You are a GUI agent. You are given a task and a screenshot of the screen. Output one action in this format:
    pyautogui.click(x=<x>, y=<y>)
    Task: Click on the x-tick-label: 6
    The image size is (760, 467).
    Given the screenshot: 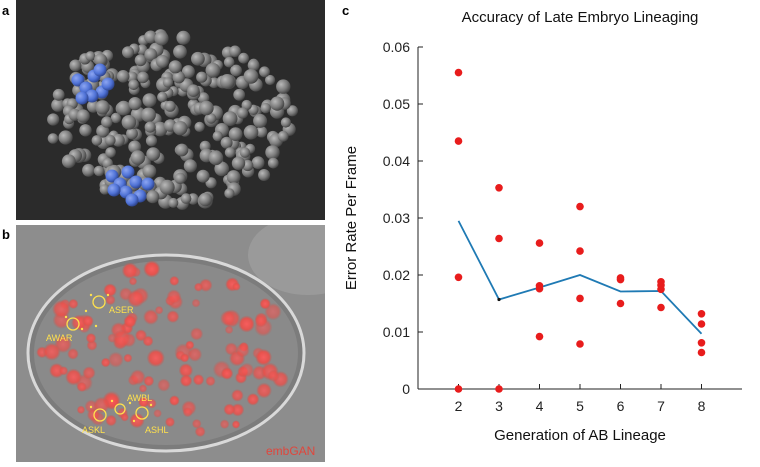 What is the action you would take?
    pyautogui.click(x=621, y=406)
    